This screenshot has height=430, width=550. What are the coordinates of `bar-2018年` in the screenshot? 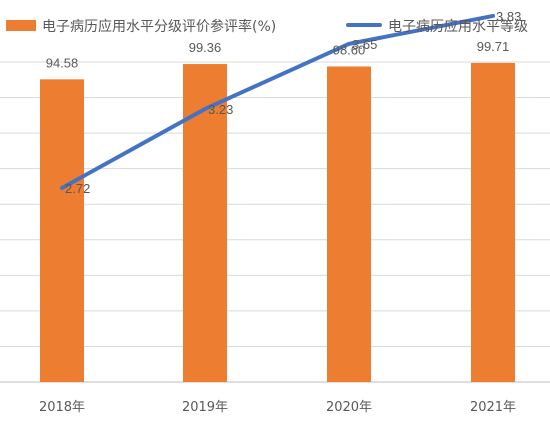 It's located at (62, 231).